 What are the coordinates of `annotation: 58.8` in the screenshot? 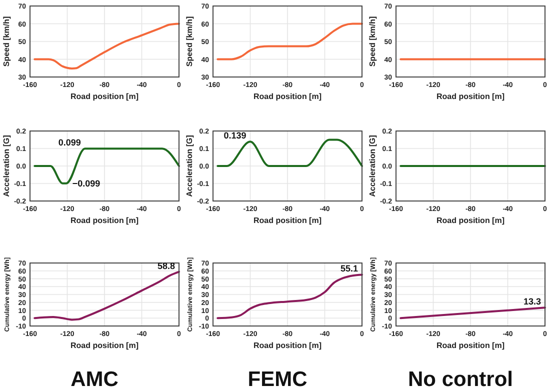 It's located at (166, 265).